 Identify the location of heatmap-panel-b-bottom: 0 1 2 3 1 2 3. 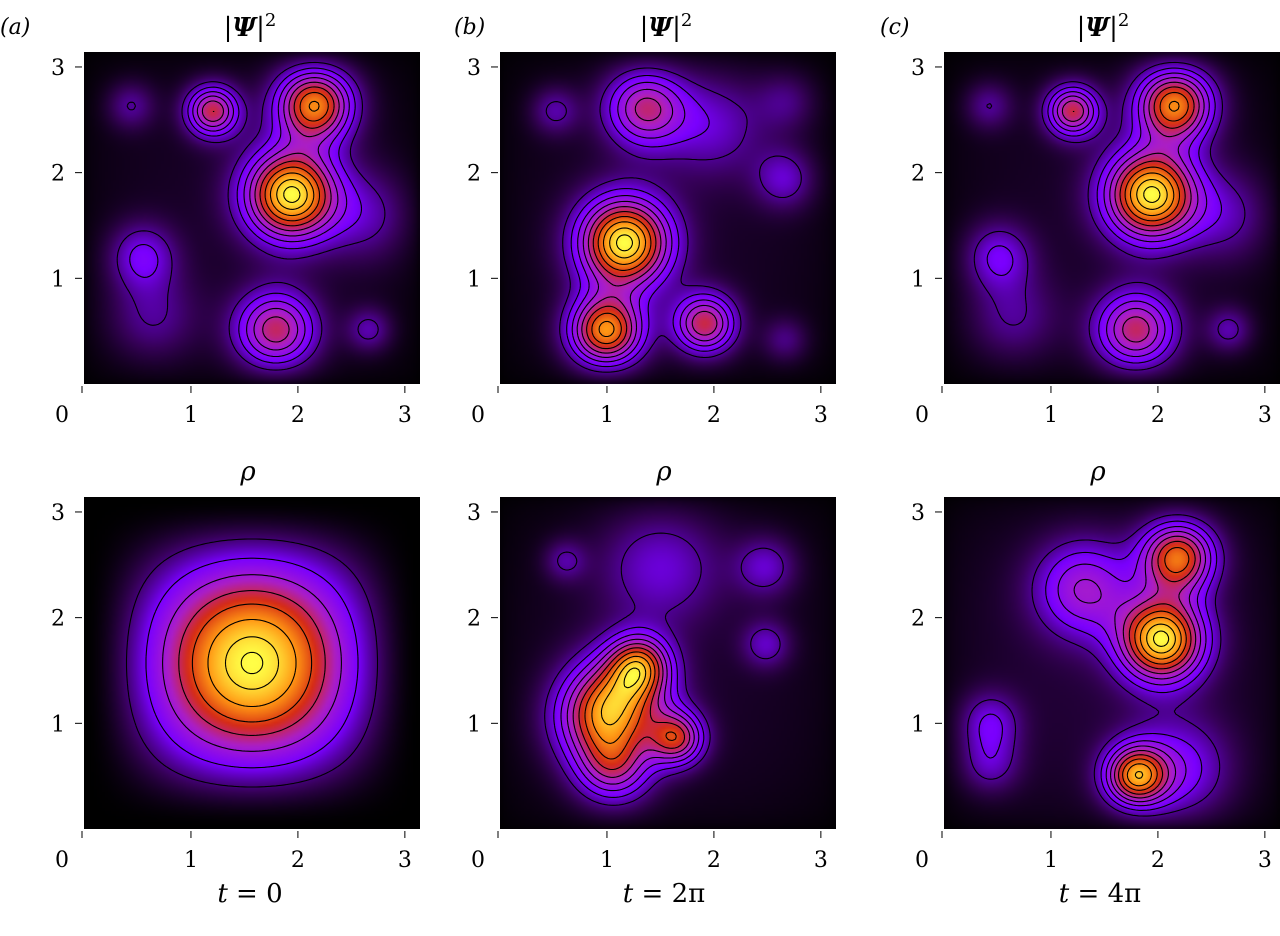
(651, 685).